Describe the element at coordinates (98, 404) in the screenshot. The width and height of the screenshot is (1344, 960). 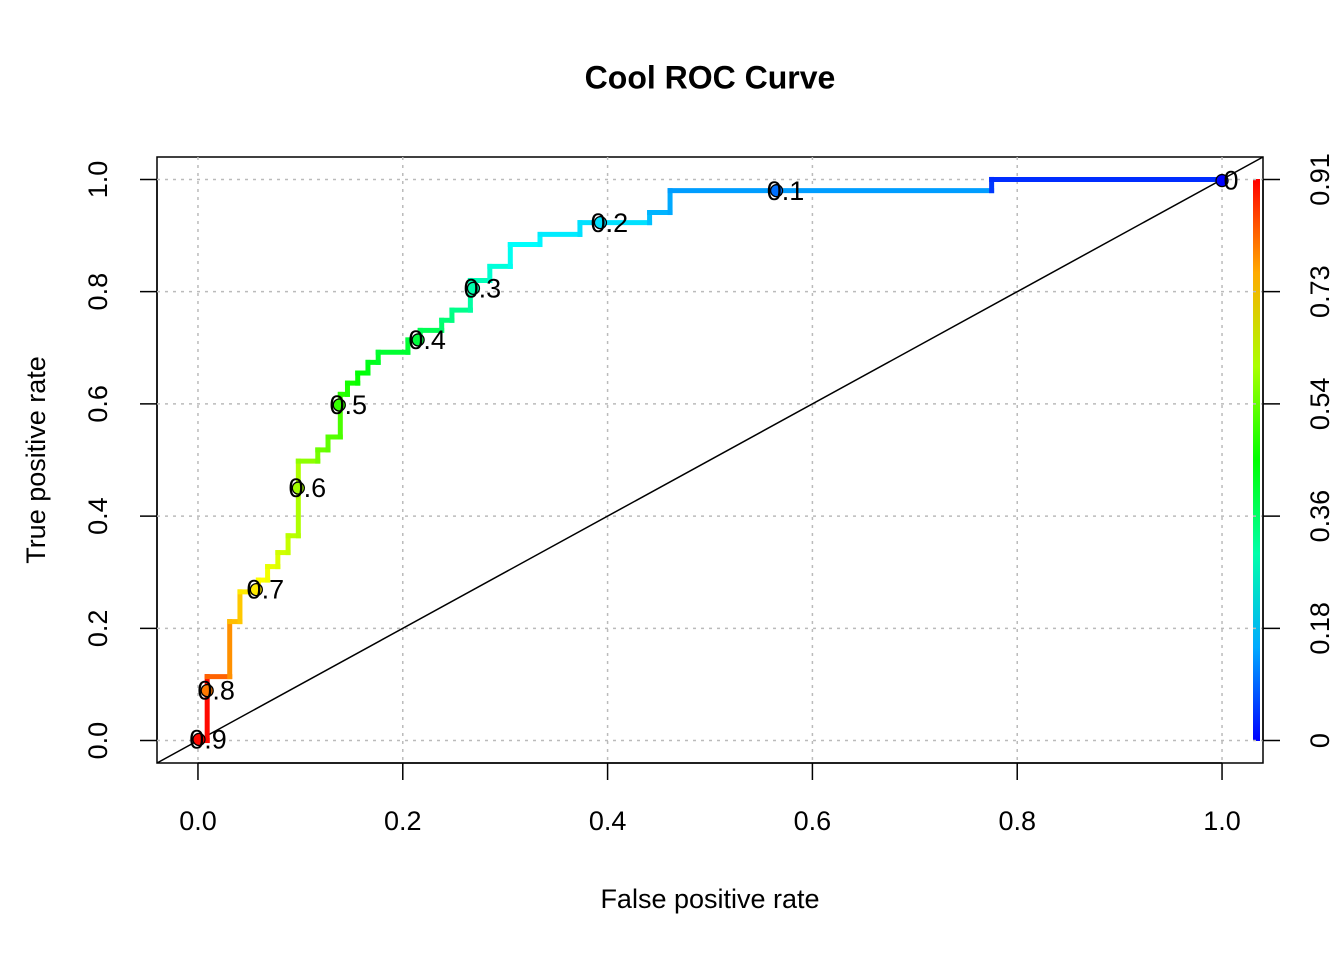
I see `y-tick-label: 0.6` at that location.